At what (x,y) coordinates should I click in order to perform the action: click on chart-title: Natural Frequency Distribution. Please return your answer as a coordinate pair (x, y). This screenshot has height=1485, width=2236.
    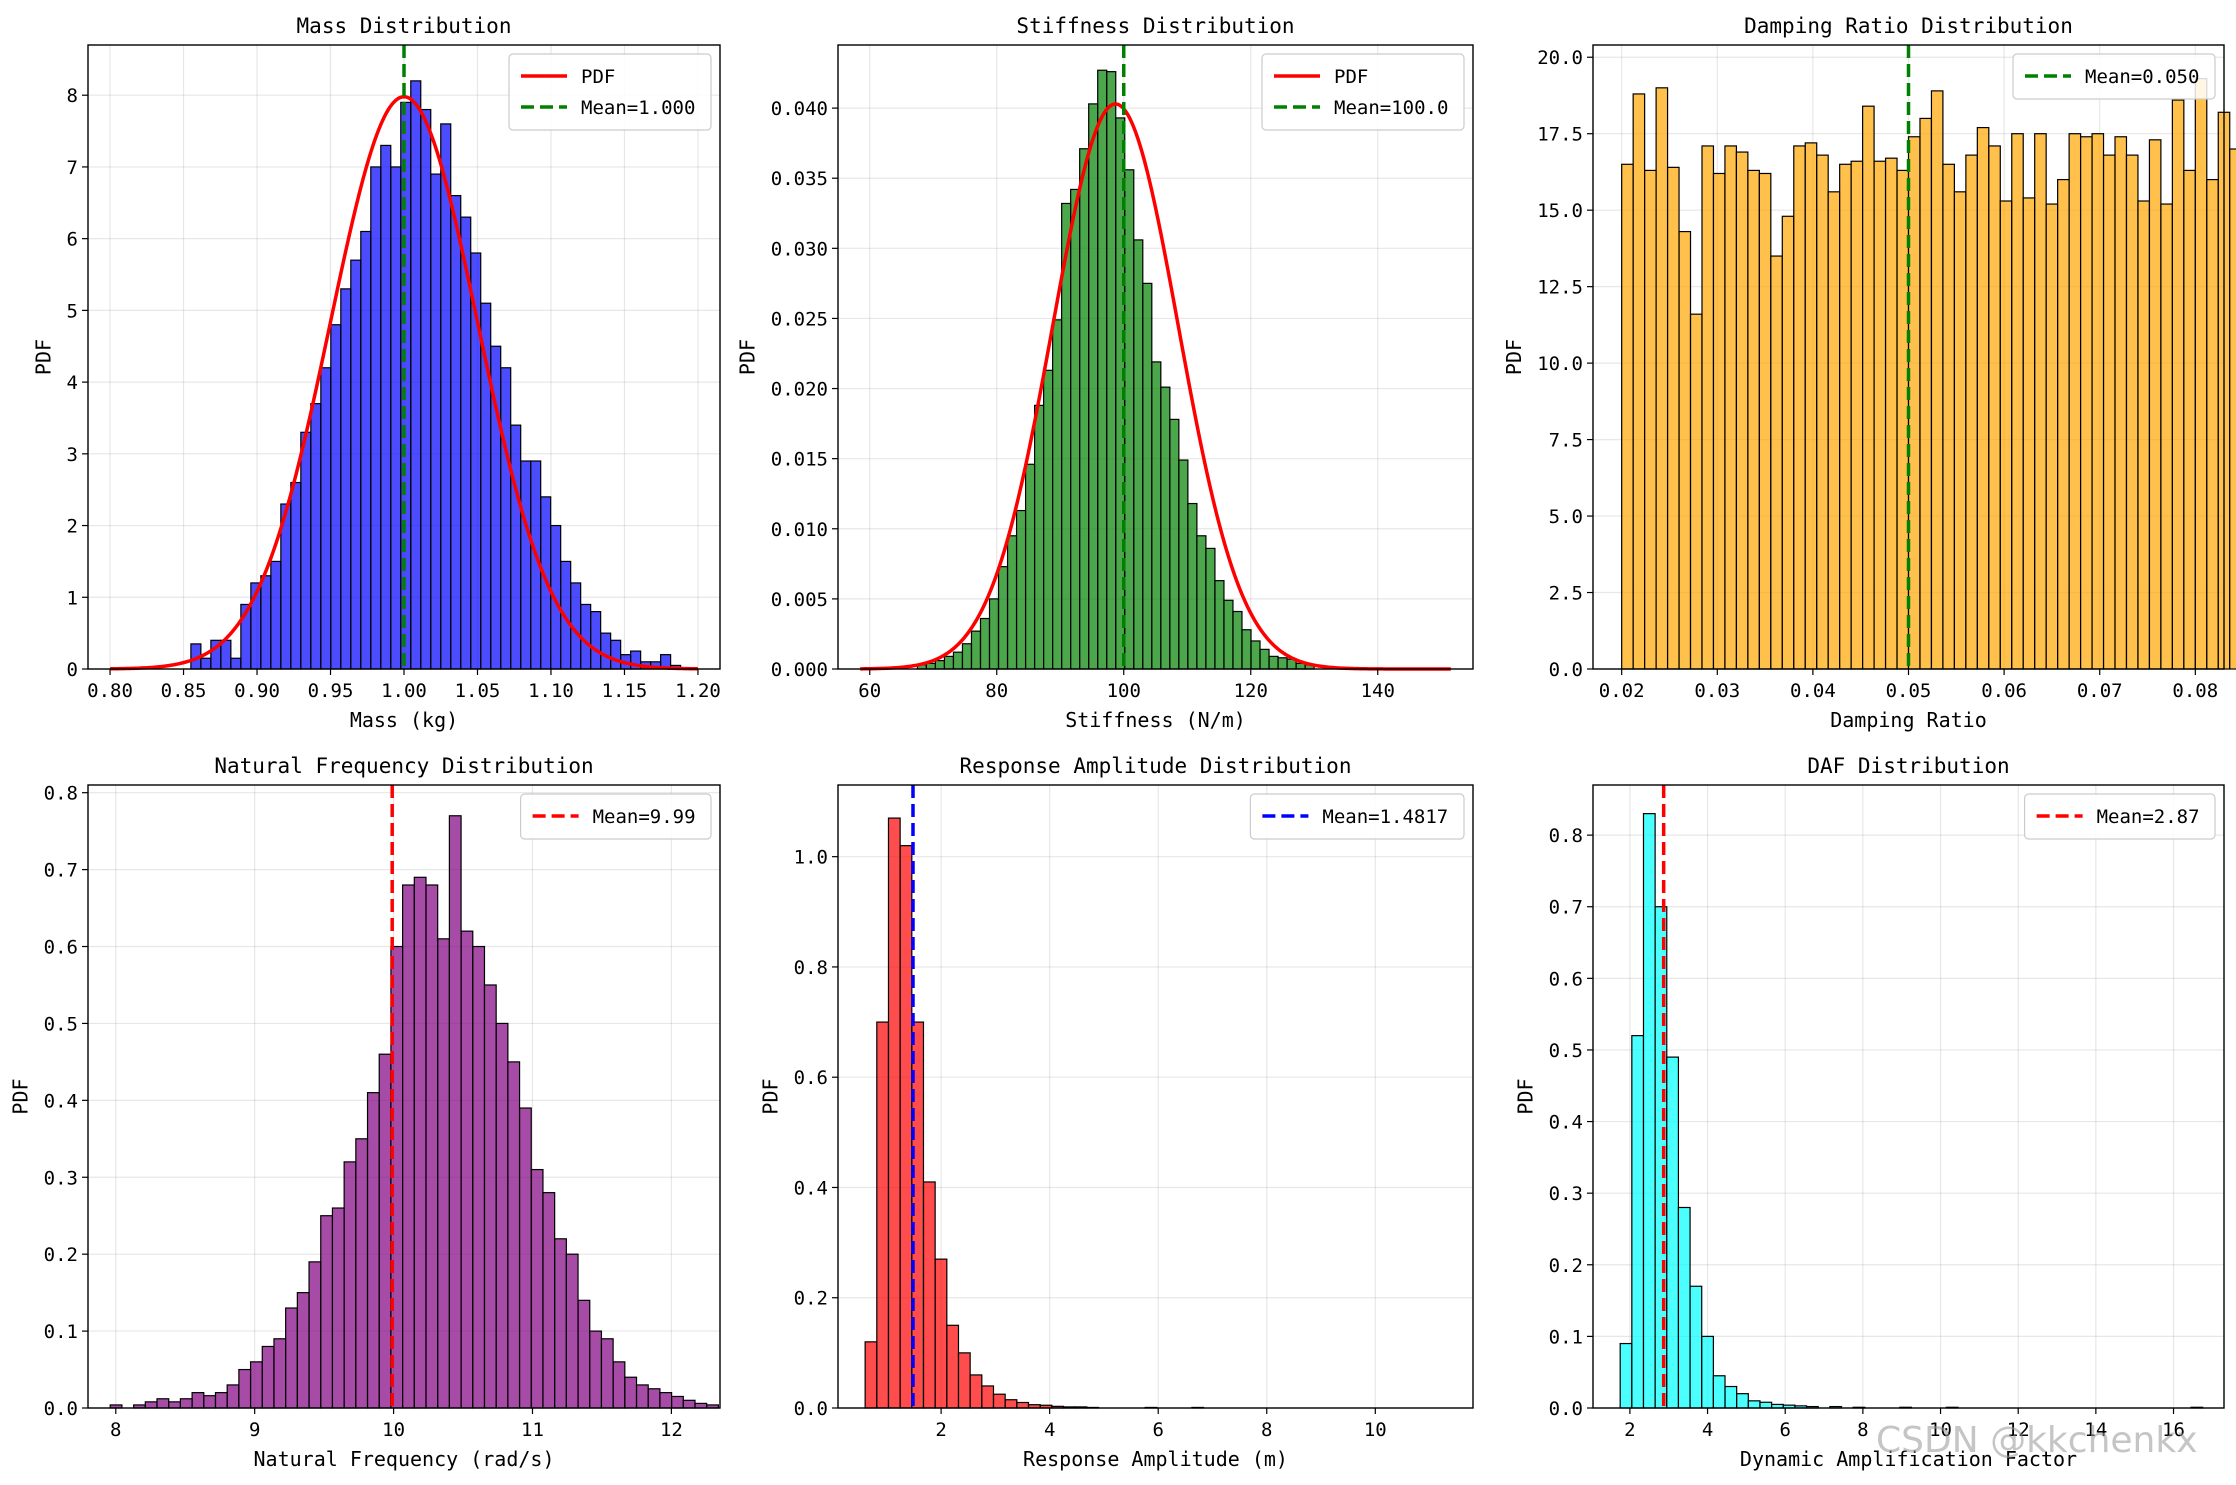
    Looking at the image, I should click on (403, 766).